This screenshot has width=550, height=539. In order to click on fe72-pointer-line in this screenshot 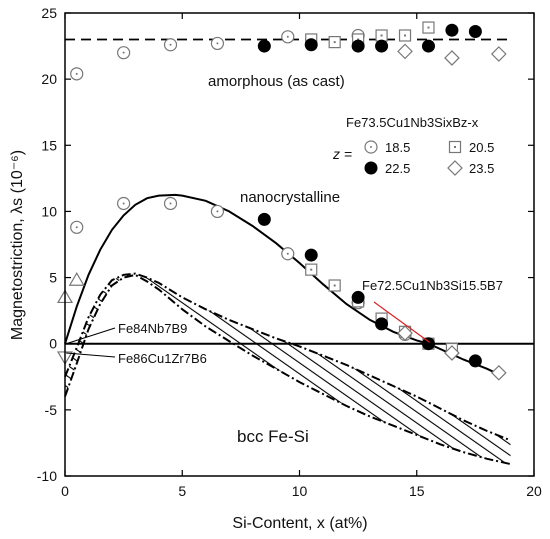, I will do `click(401, 322)`.